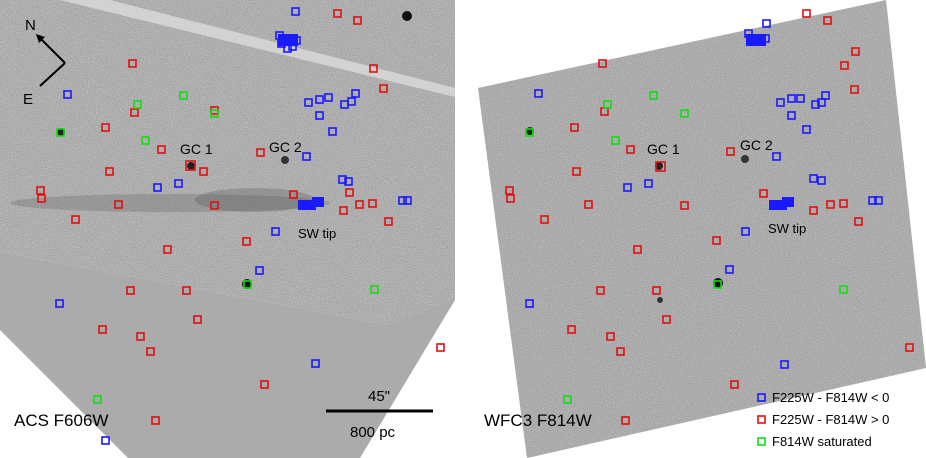 This screenshot has height=458, width=926. What do you see at coordinates (285, 147) in the screenshot?
I see `left-gc2-label: GC 2` at bounding box center [285, 147].